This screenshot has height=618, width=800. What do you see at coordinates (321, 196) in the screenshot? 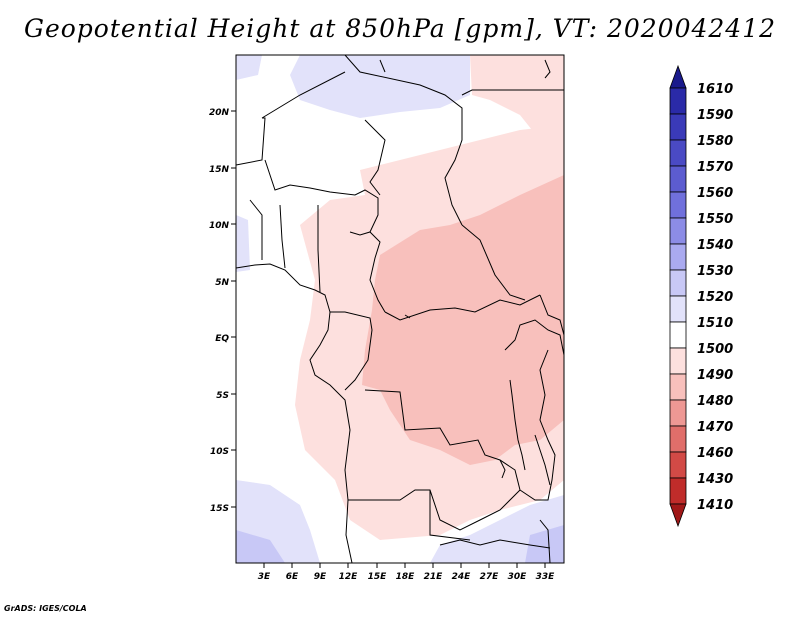
I see `border-sahel` at bounding box center [321, 196].